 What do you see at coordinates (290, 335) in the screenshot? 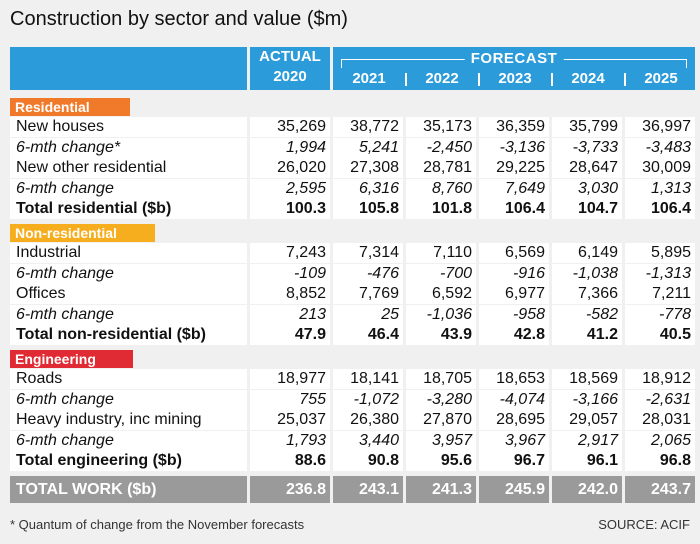
I see `table-cell: 47.9` at bounding box center [290, 335].